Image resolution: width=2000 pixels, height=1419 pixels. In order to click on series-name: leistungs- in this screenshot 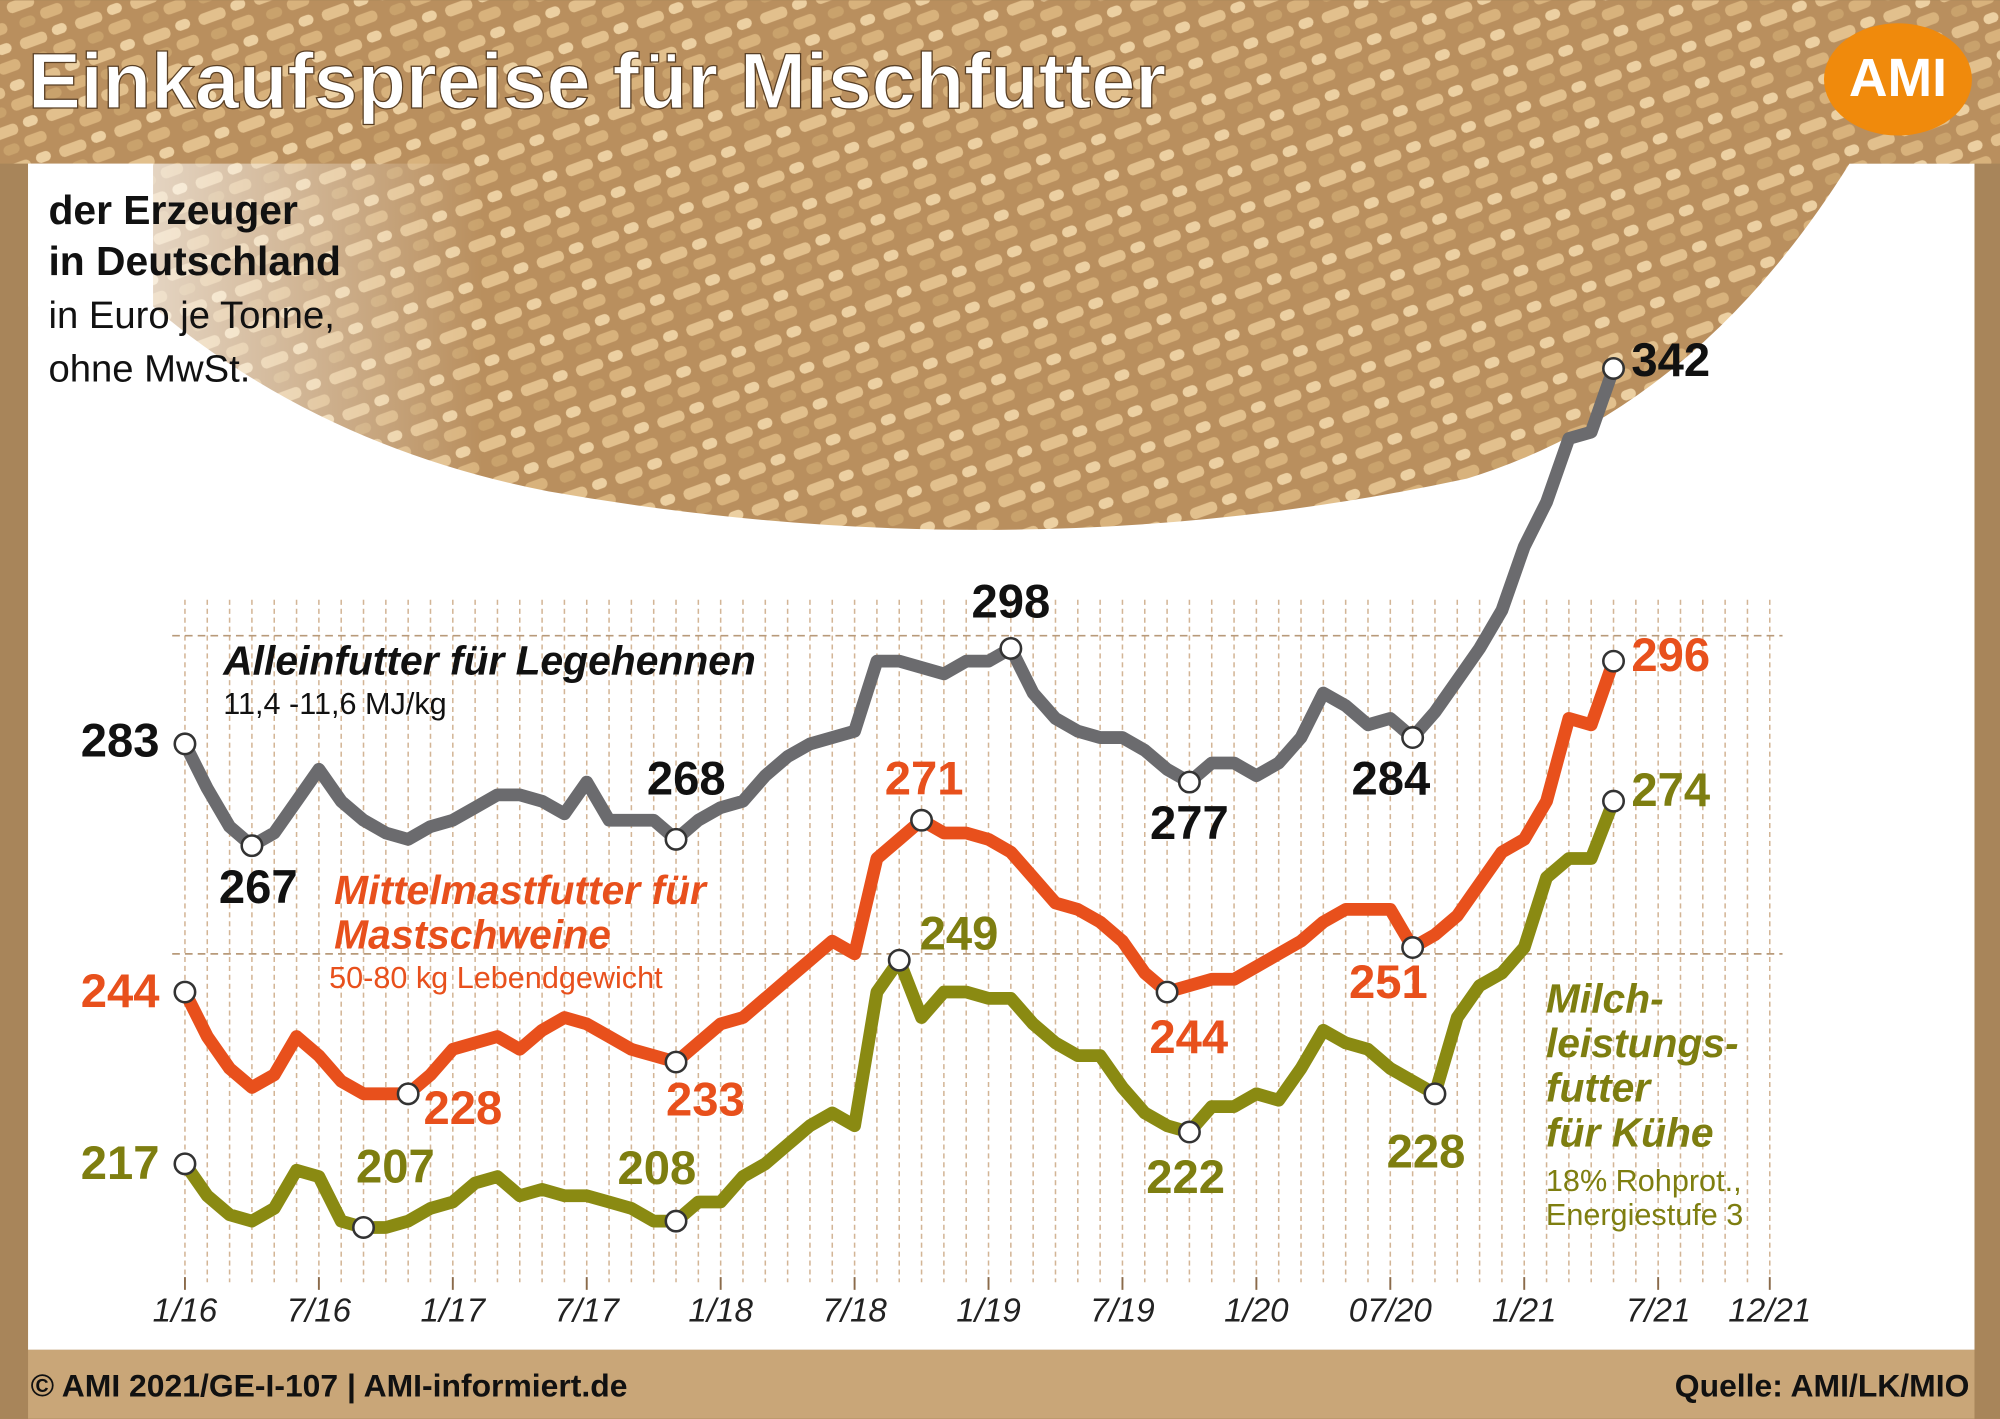, I will do `click(1642, 1043)`.